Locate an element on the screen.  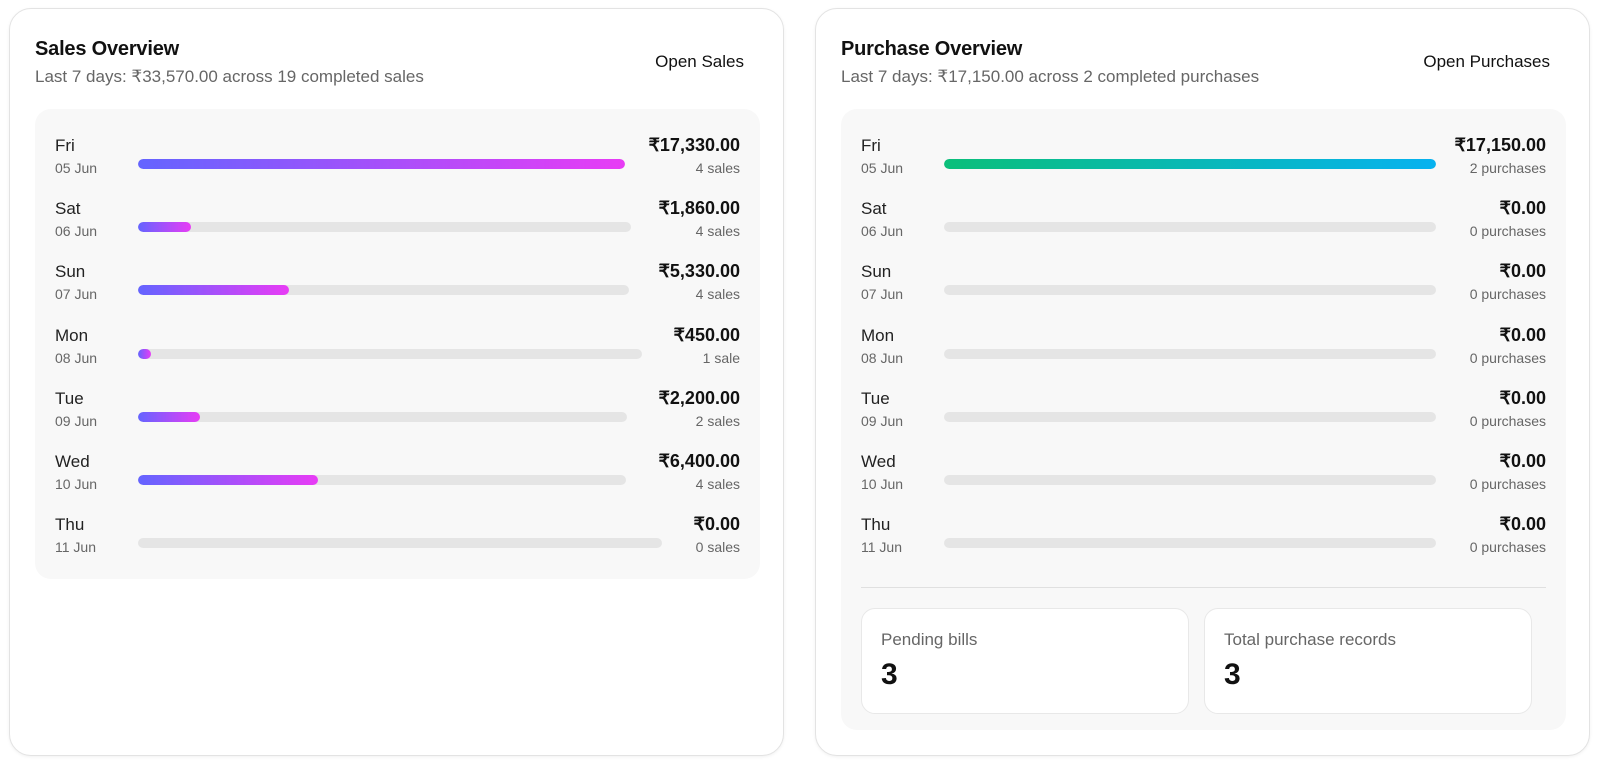
total-purchase-records-stat: Total purchase records 3 is located at coordinates (1368, 661).